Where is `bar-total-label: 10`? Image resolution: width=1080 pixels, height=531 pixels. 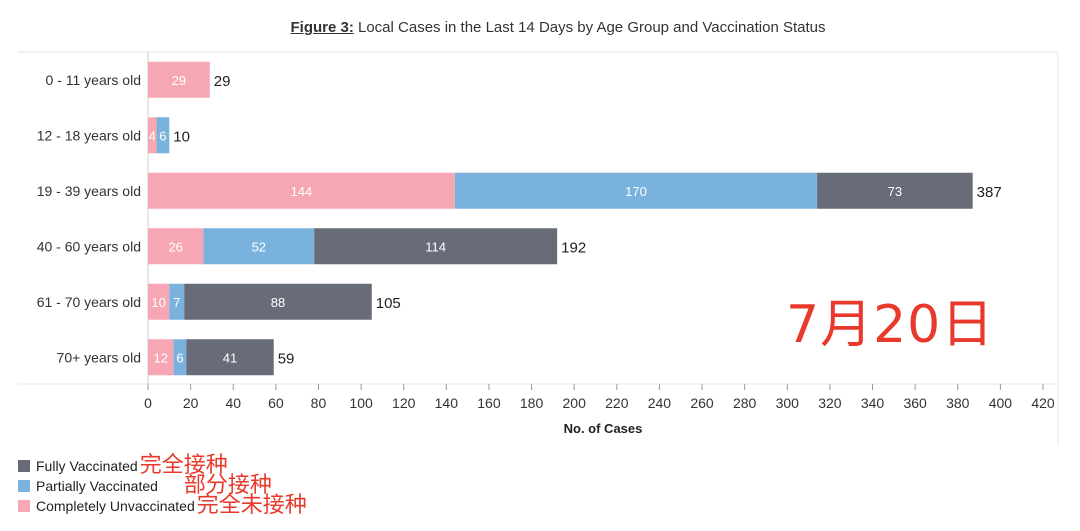 bar-total-label: 10 is located at coordinates (181, 136).